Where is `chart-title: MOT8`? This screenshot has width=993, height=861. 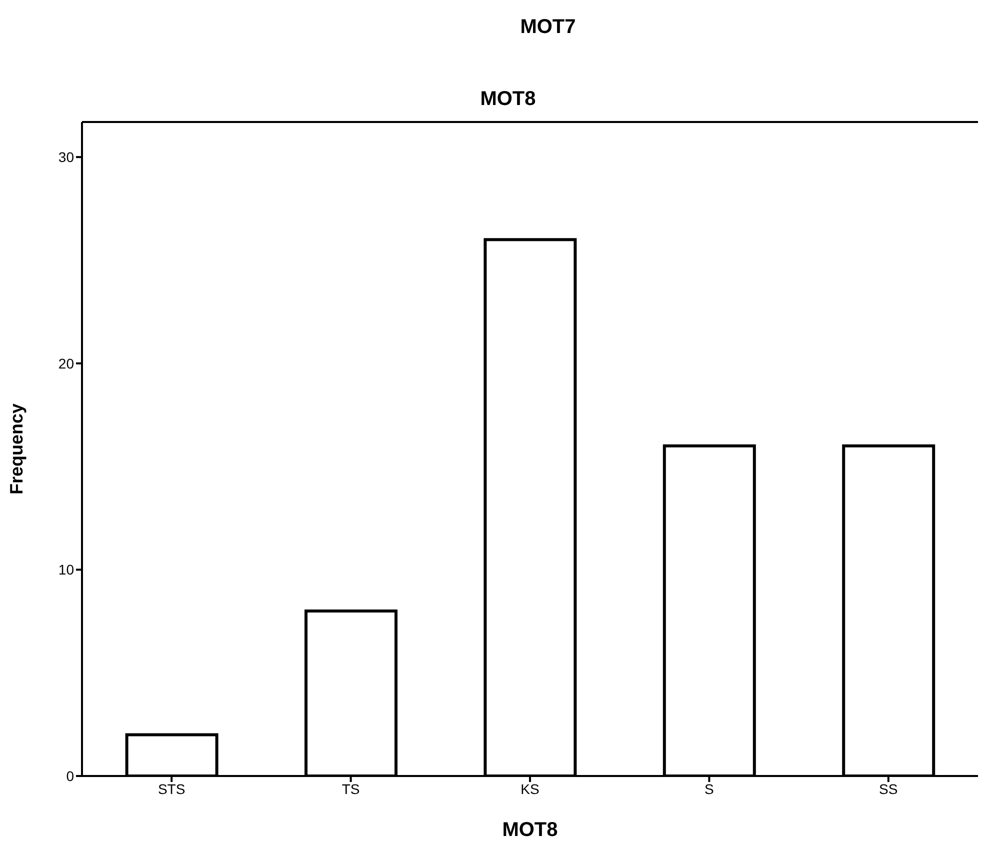
chart-title: MOT8 is located at coordinates (508, 99).